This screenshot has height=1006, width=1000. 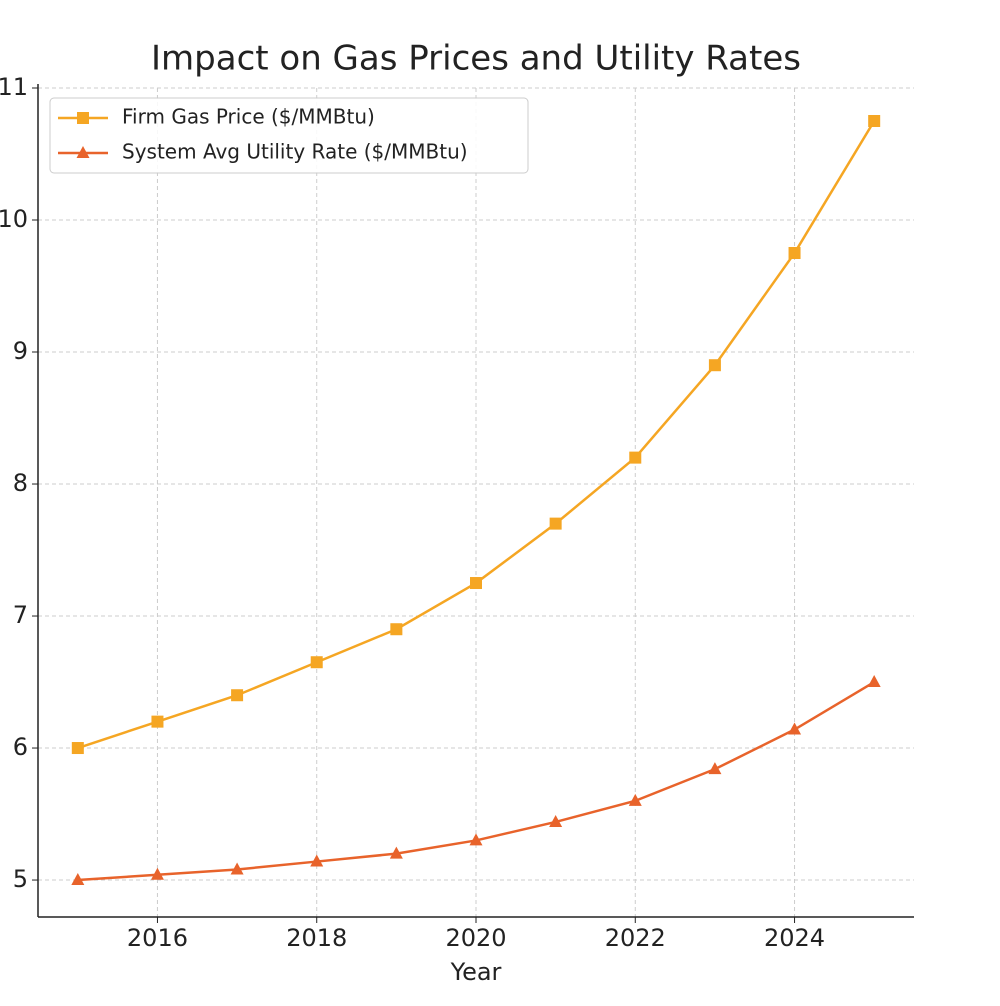 What do you see at coordinates (476, 59) in the screenshot?
I see `chart-title: Impact on Gas Prices and Utility Rates` at bounding box center [476, 59].